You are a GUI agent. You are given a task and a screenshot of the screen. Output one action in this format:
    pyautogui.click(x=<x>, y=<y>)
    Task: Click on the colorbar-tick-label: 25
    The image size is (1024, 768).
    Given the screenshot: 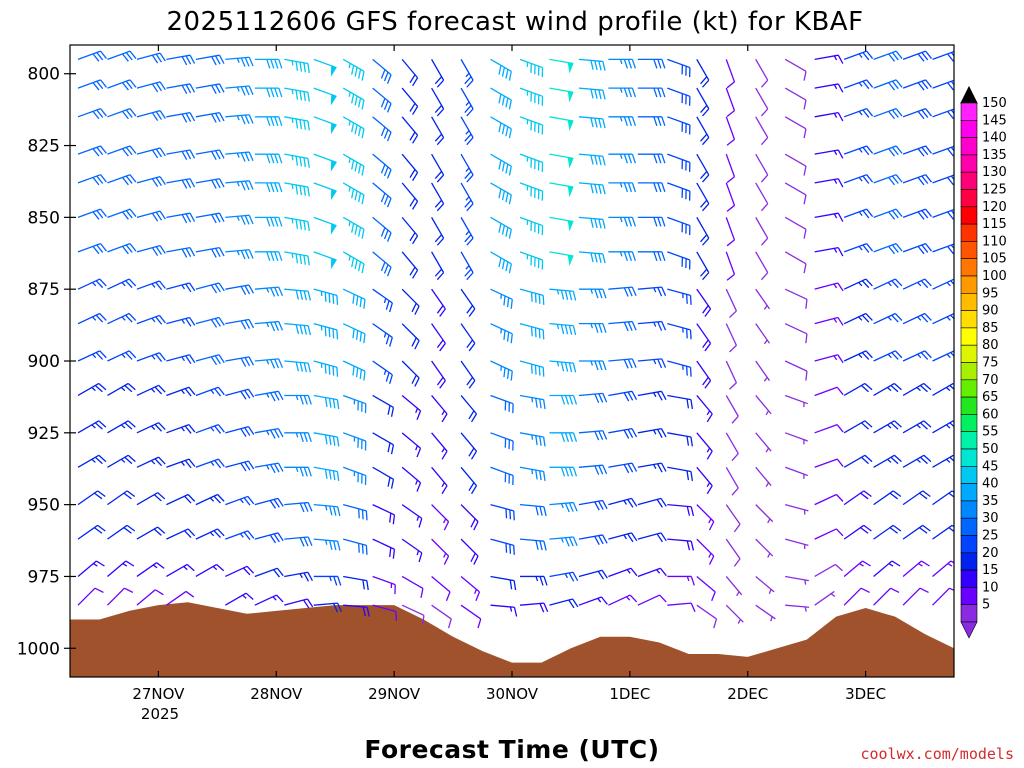 What is the action you would take?
    pyautogui.click(x=990, y=536)
    